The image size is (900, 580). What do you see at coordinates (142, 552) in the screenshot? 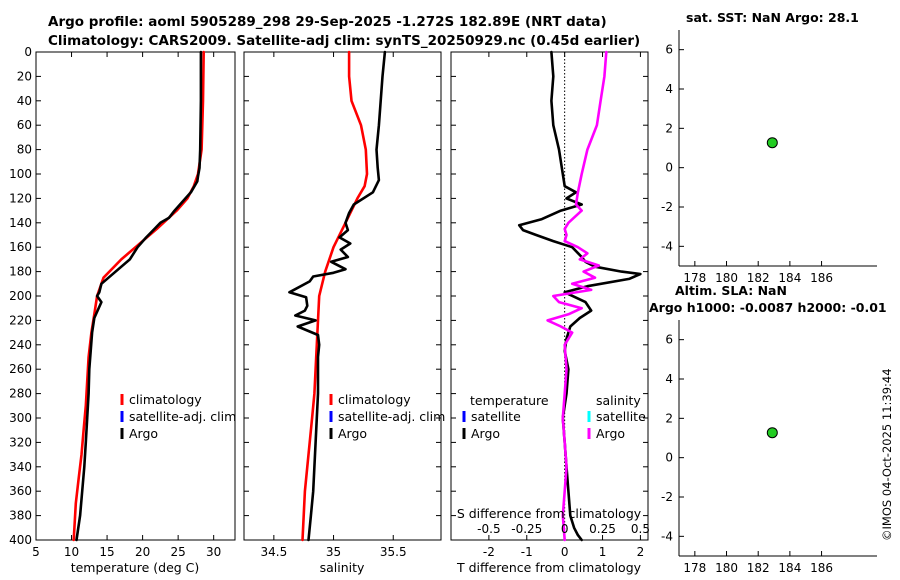
I see `temperature-panel-xtick-label: 20` at bounding box center [142, 552].